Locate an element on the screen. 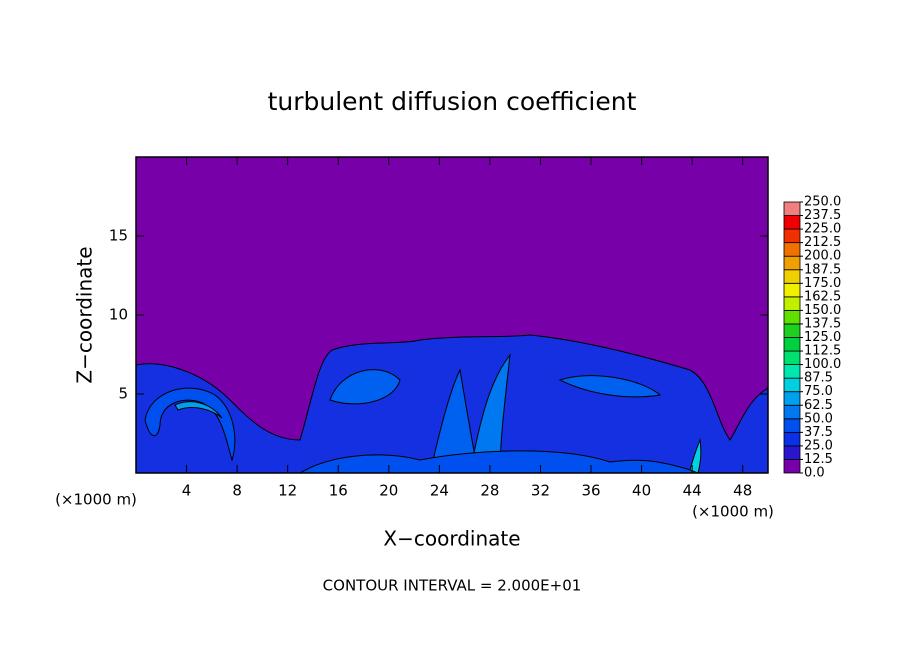  x-axis-label: X−coordinate is located at coordinates (451, 539).